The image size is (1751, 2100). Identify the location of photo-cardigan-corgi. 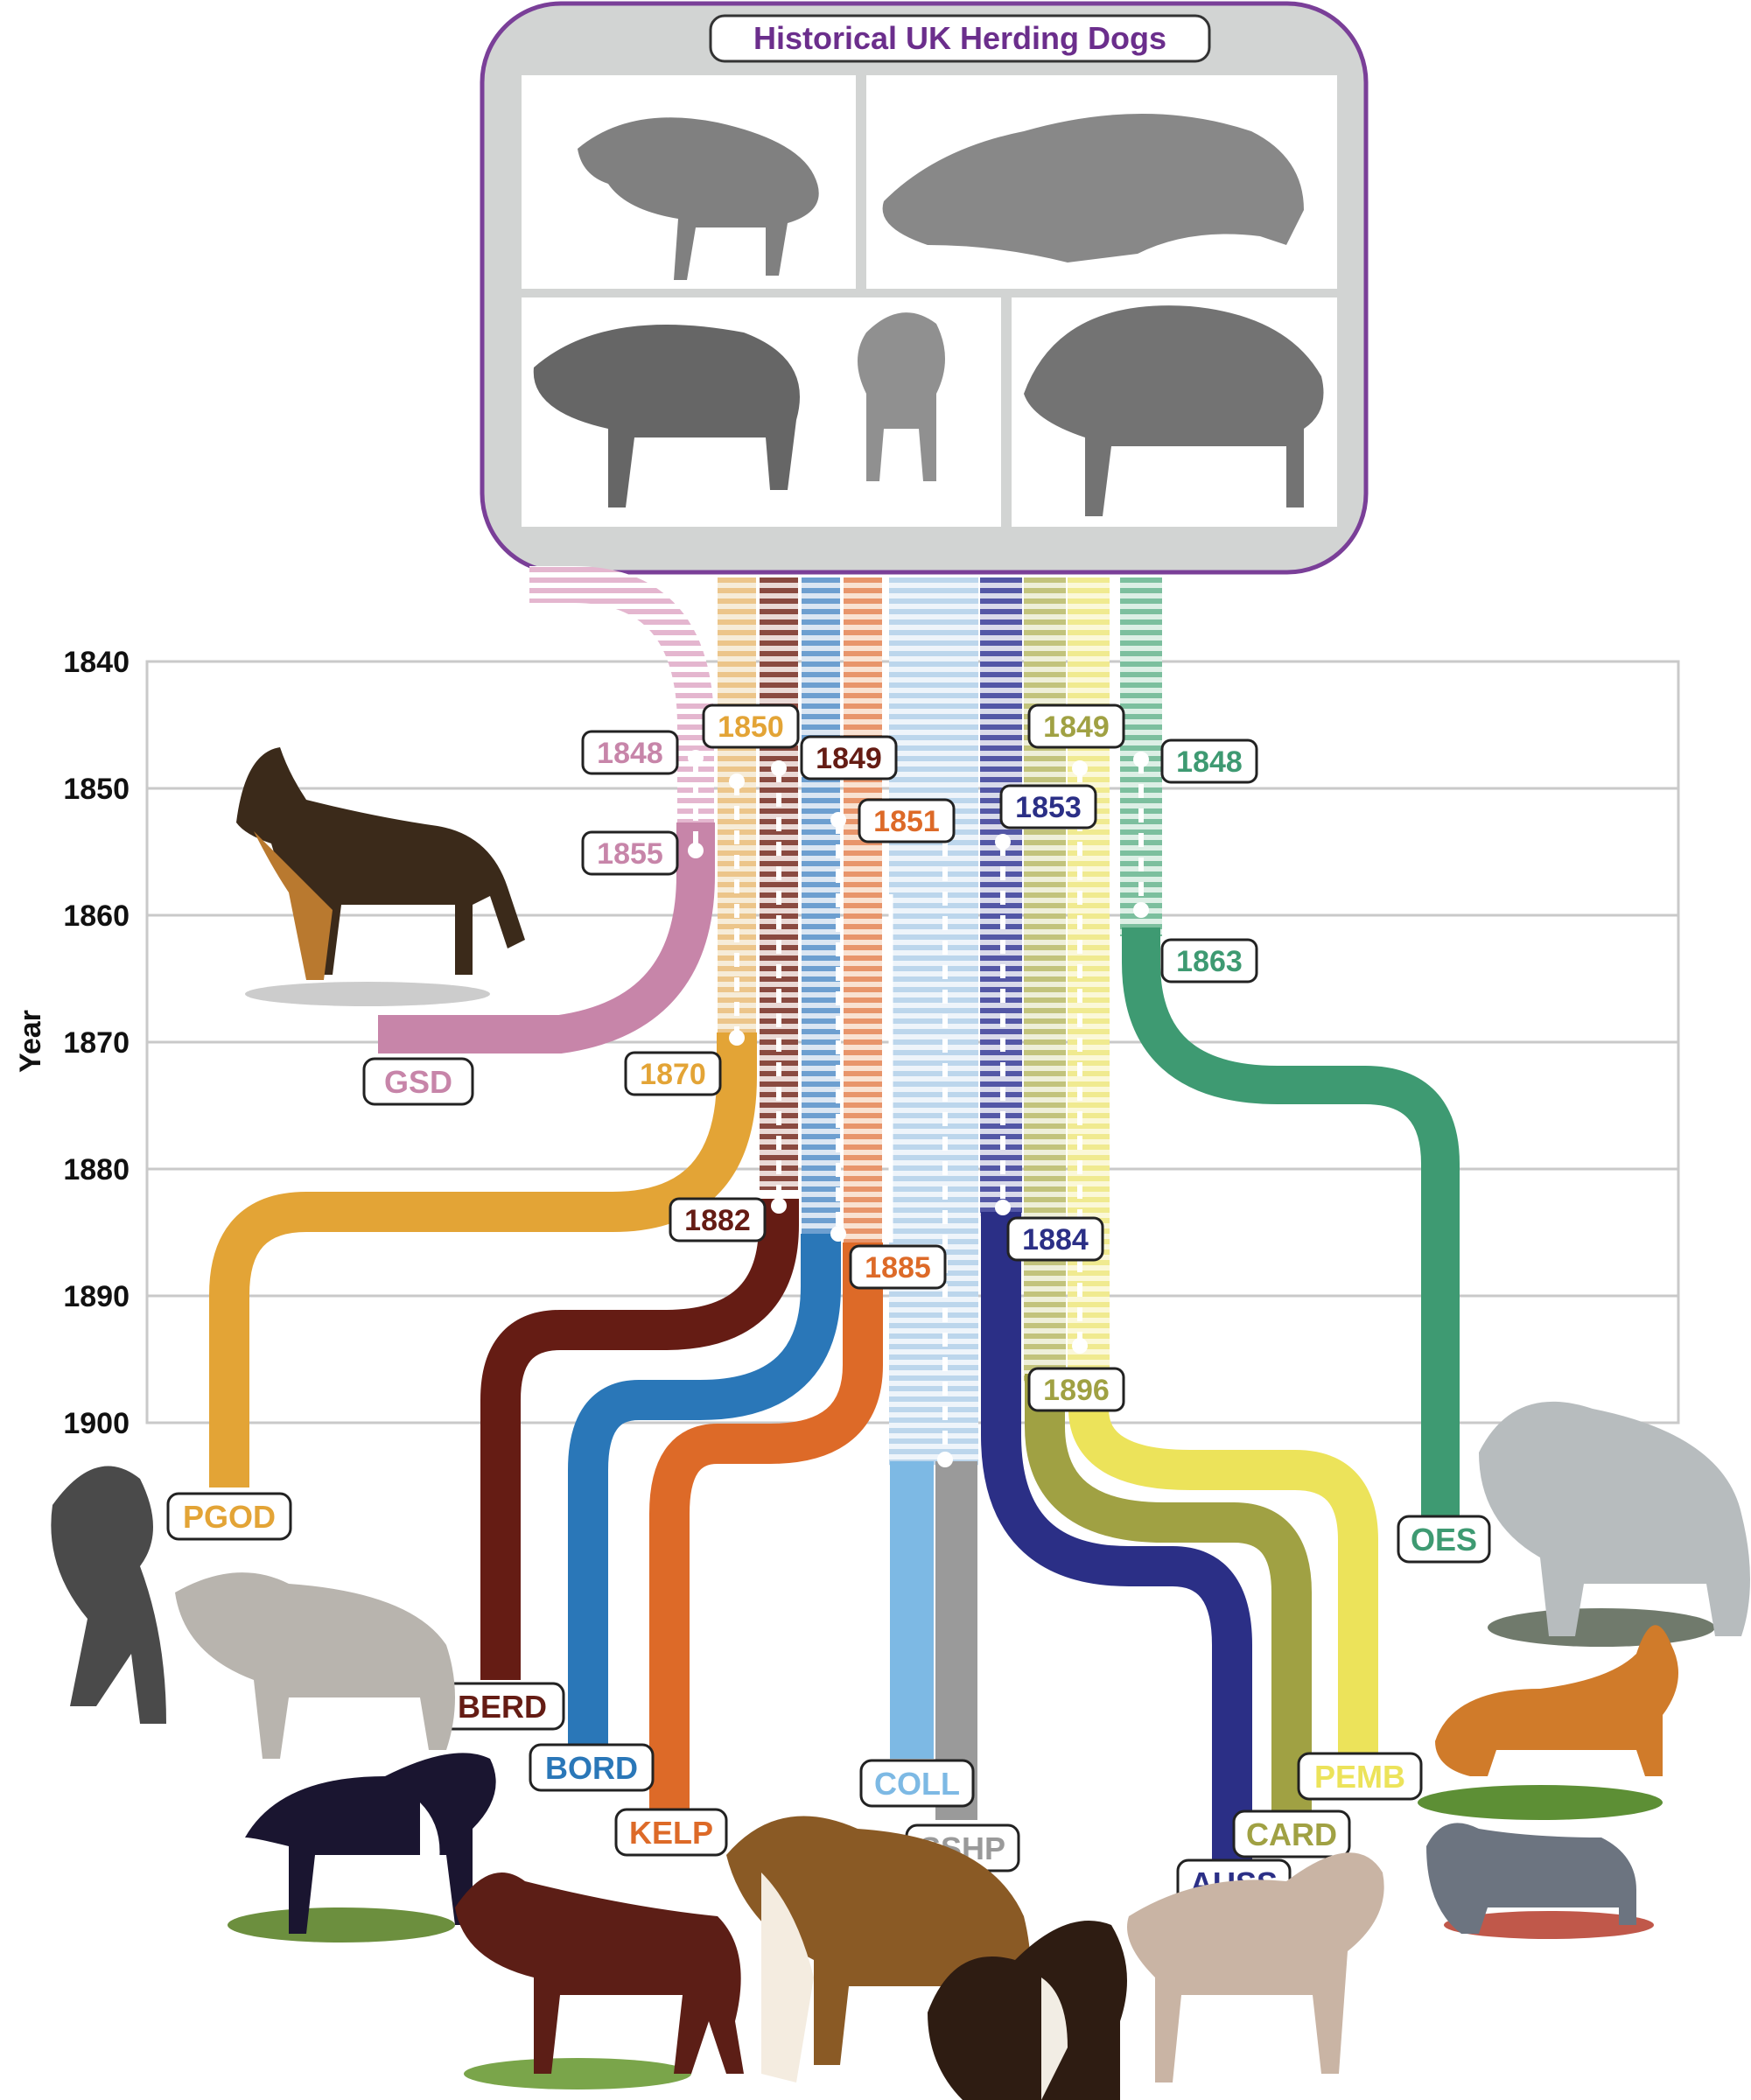
(1540, 1881).